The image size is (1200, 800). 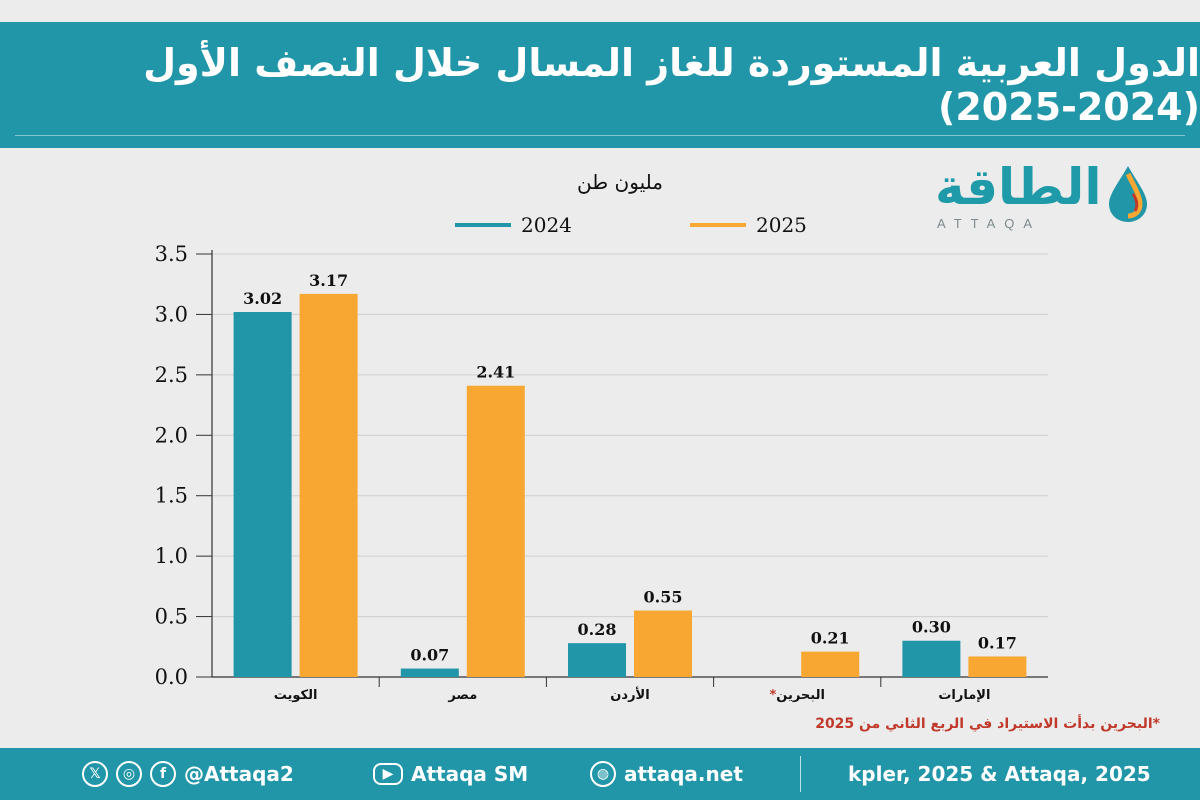 What do you see at coordinates (997, 642) in the screenshot?
I see `data-label: 0.17` at bounding box center [997, 642].